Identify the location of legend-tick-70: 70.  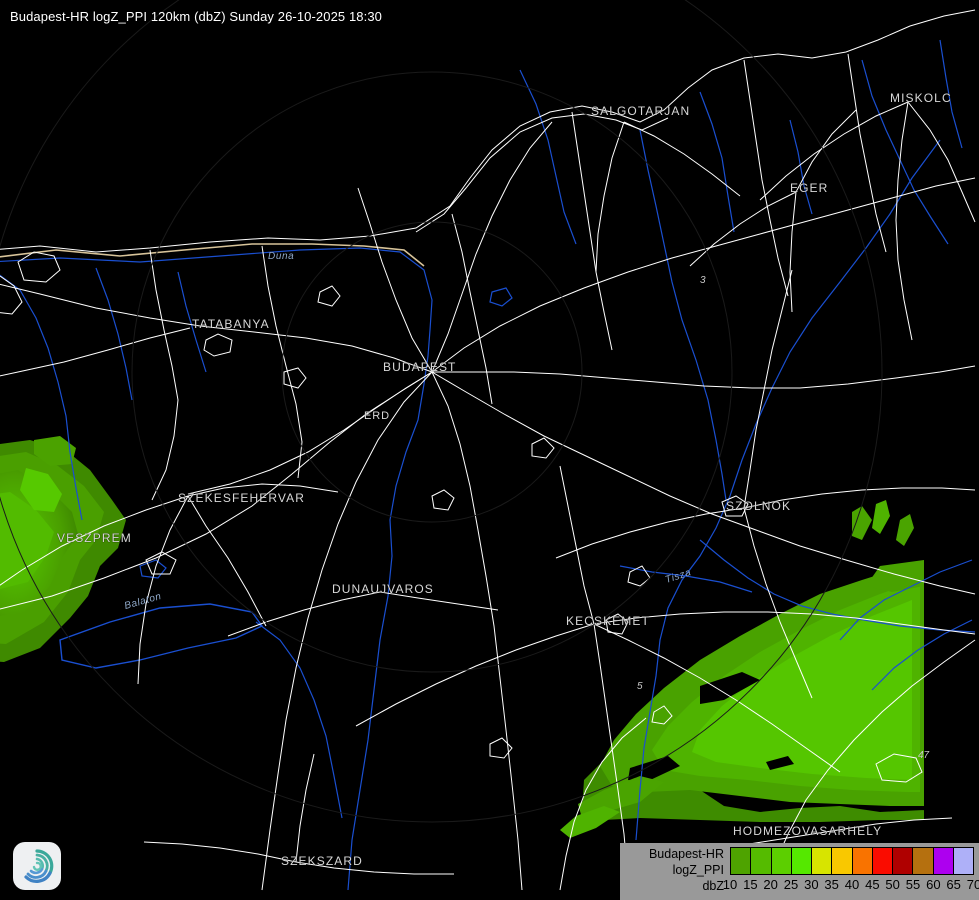
(972, 884).